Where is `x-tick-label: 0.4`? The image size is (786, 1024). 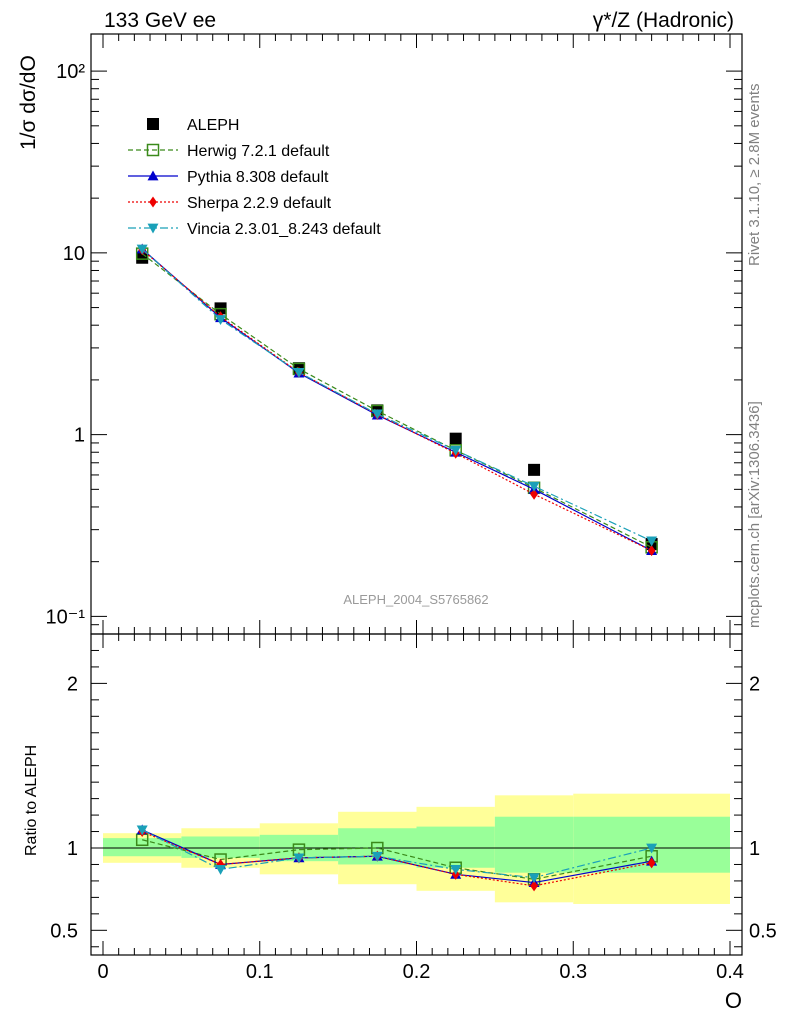
x-tick-label: 0.4 is located at coordinates (730, 972).